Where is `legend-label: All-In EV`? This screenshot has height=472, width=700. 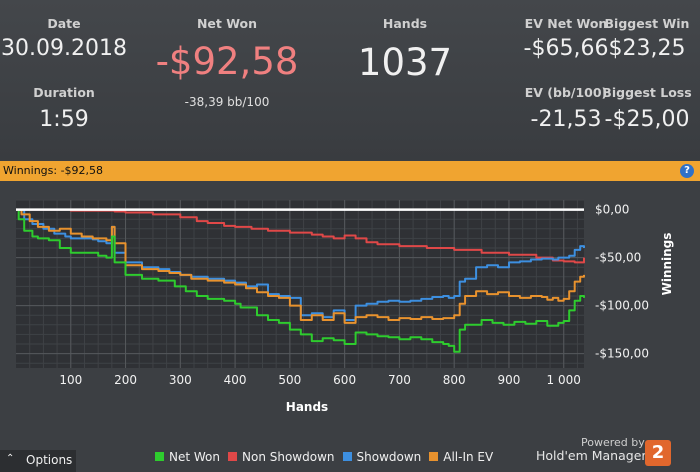 legend-label: All-In EV is located at coordinates (468, 457).